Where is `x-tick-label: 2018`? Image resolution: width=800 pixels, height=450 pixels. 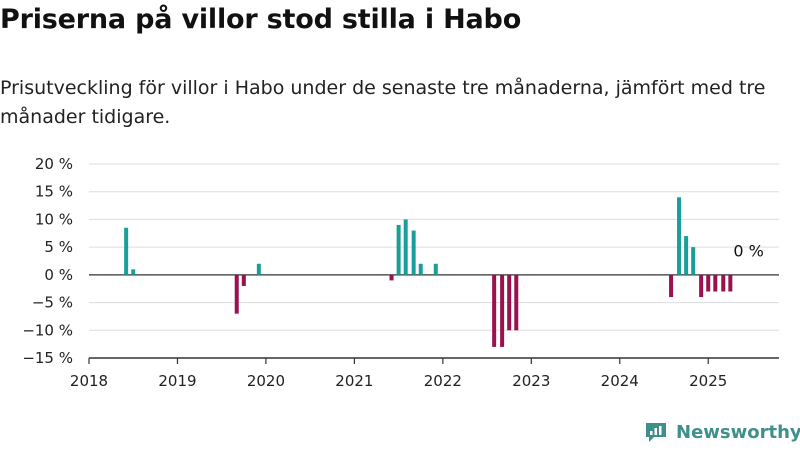 x-tick-label: 2018 is located at coordinates (89, 381).